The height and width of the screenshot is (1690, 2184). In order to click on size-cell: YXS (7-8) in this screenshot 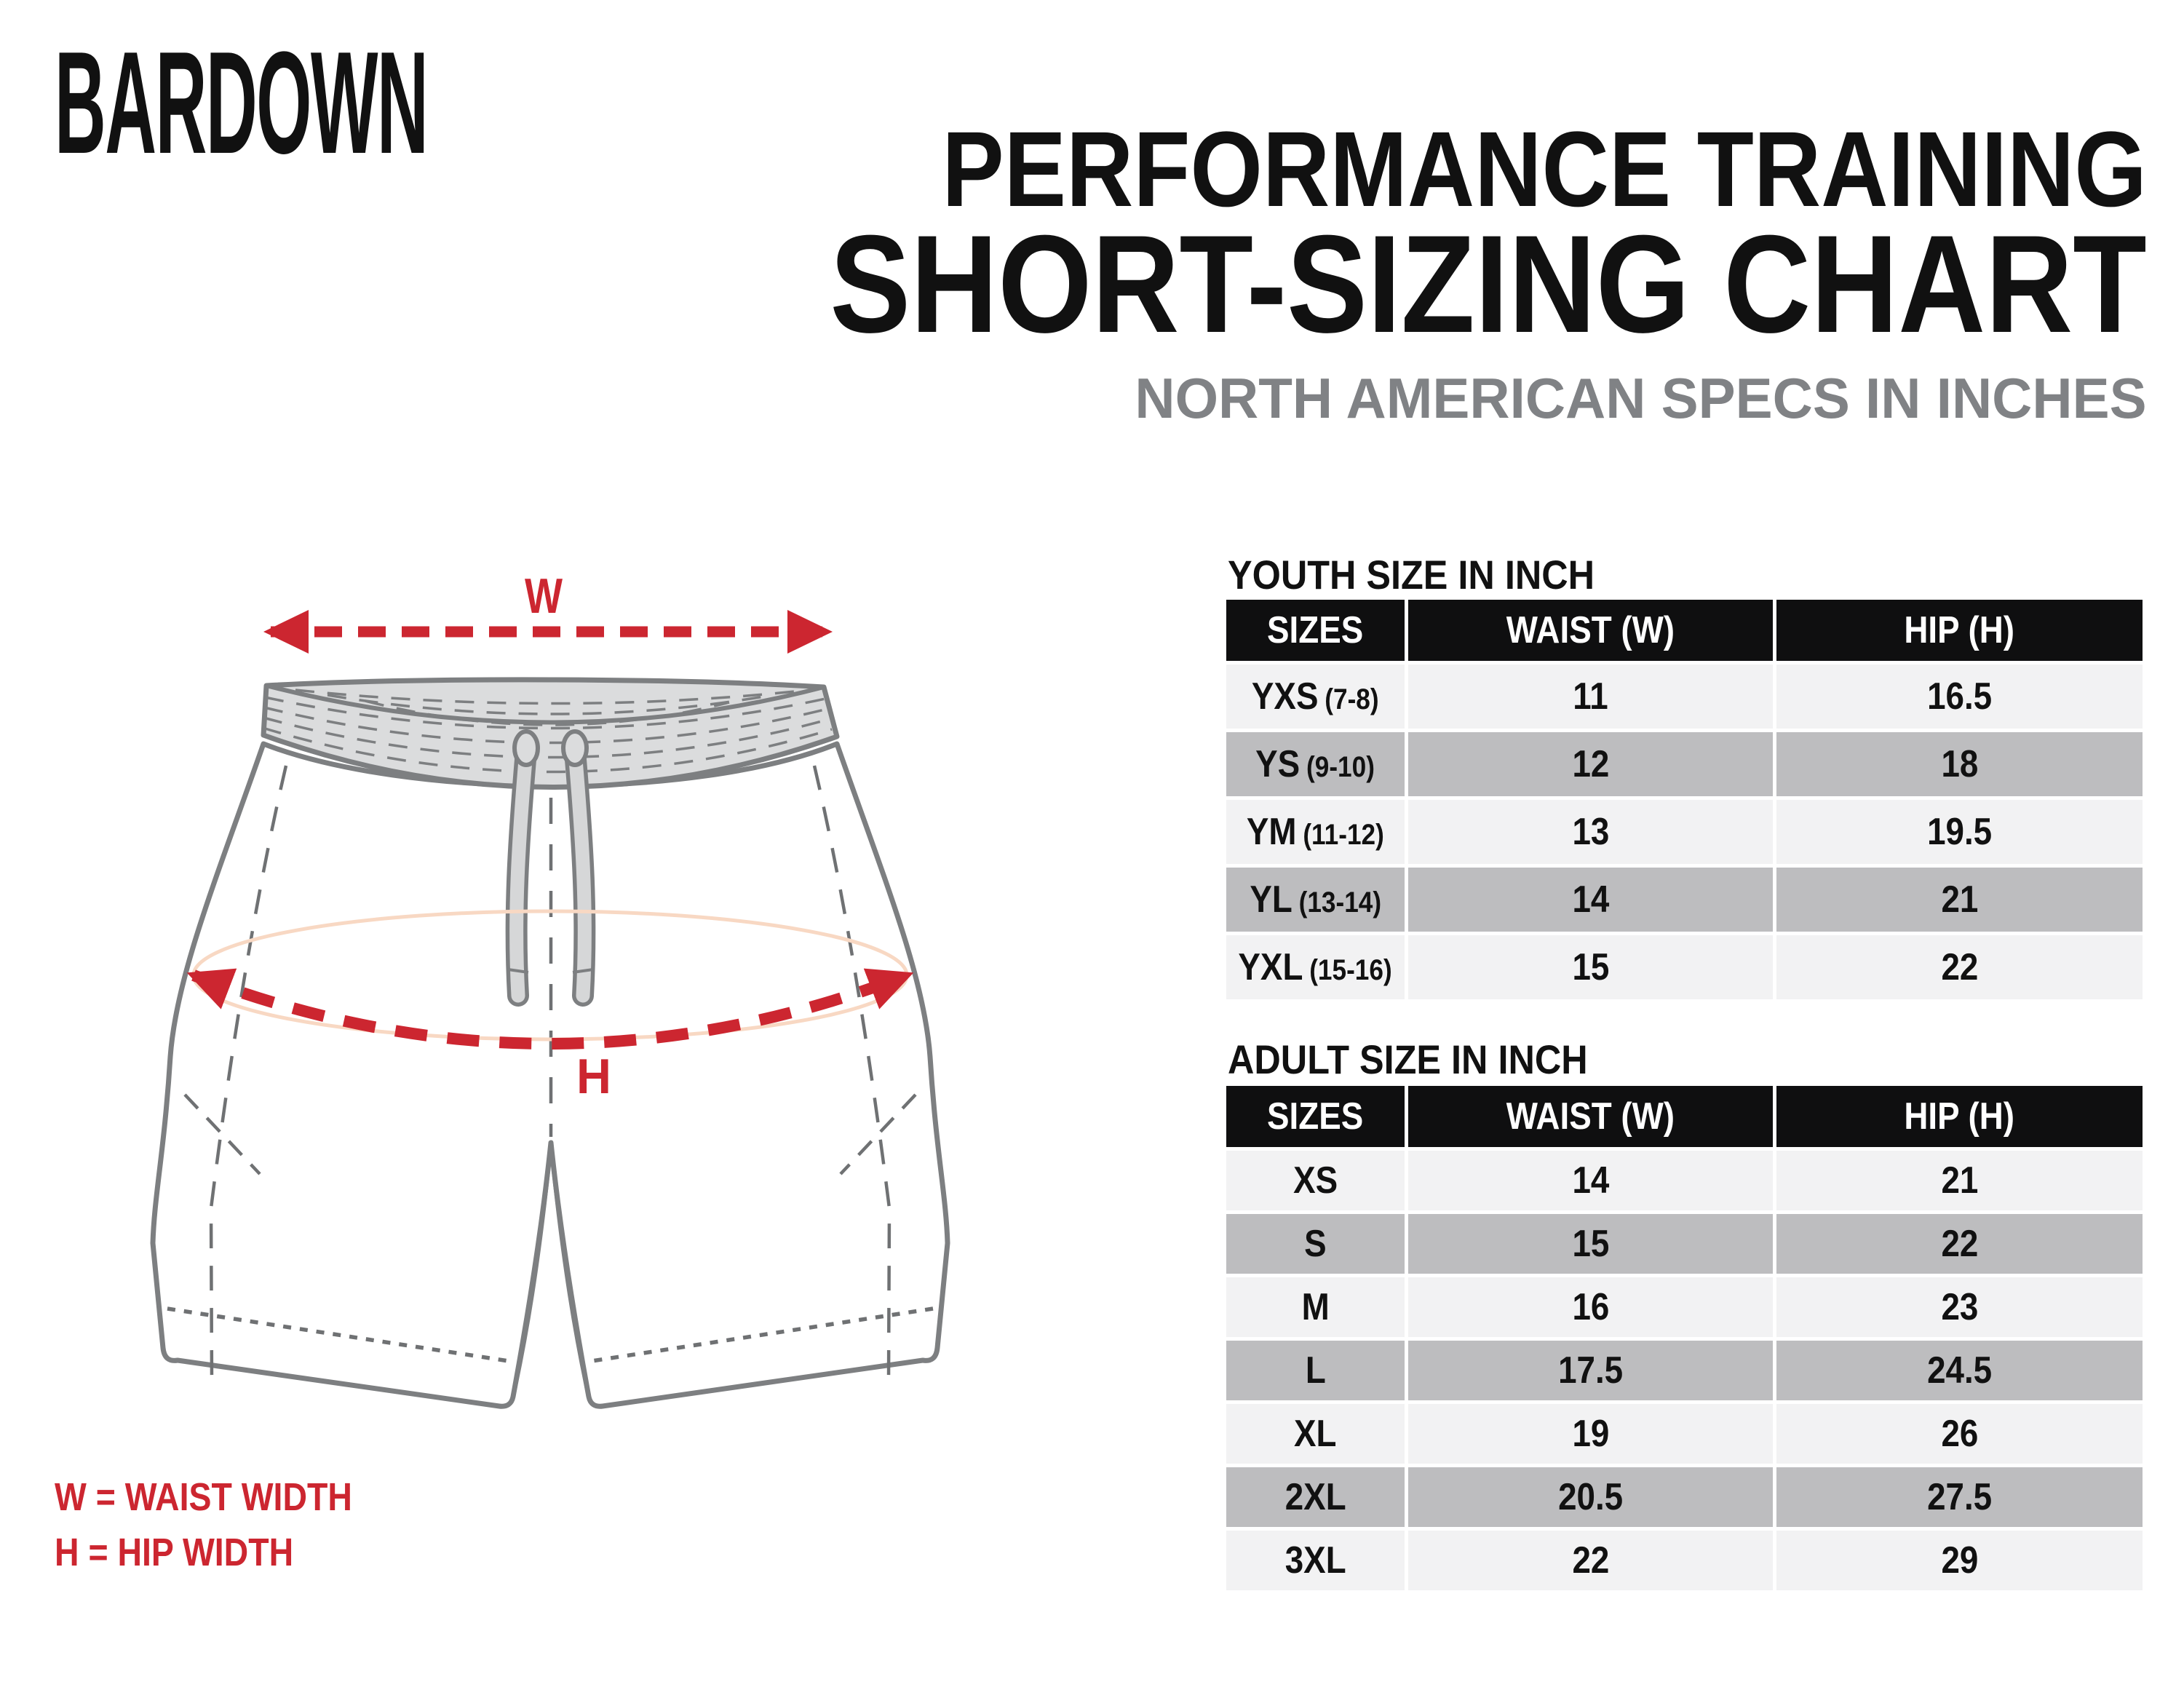, I will do `click(1315, 697)`.